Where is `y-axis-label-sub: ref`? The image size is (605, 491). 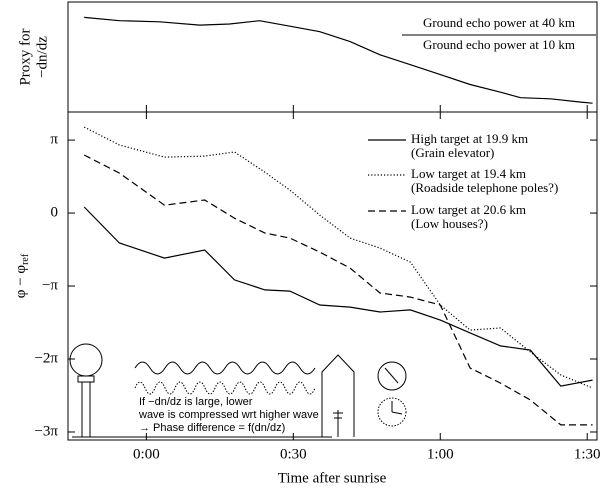 y-axis-label-sub: ref is located at coordinates (25, 259).